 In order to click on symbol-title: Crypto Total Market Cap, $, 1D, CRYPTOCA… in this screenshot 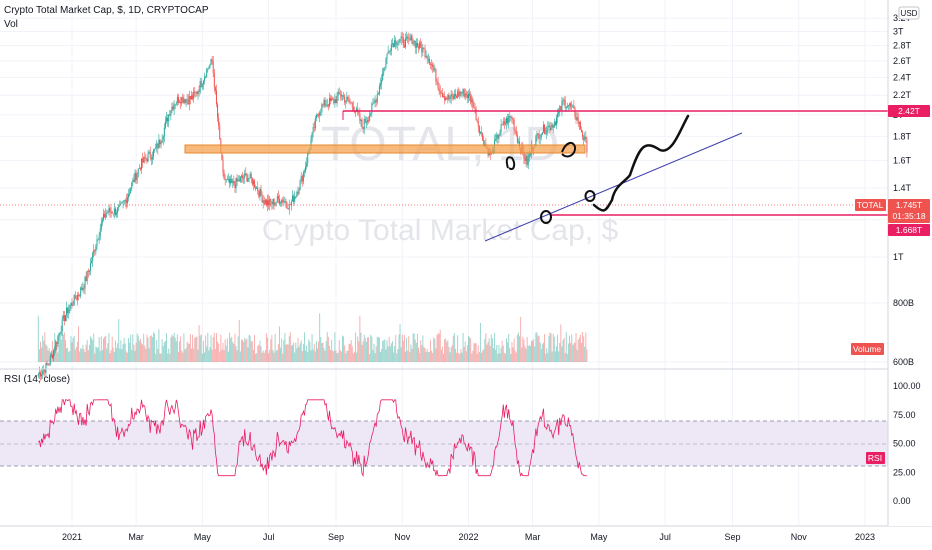, I will do `click(106, 10)`.